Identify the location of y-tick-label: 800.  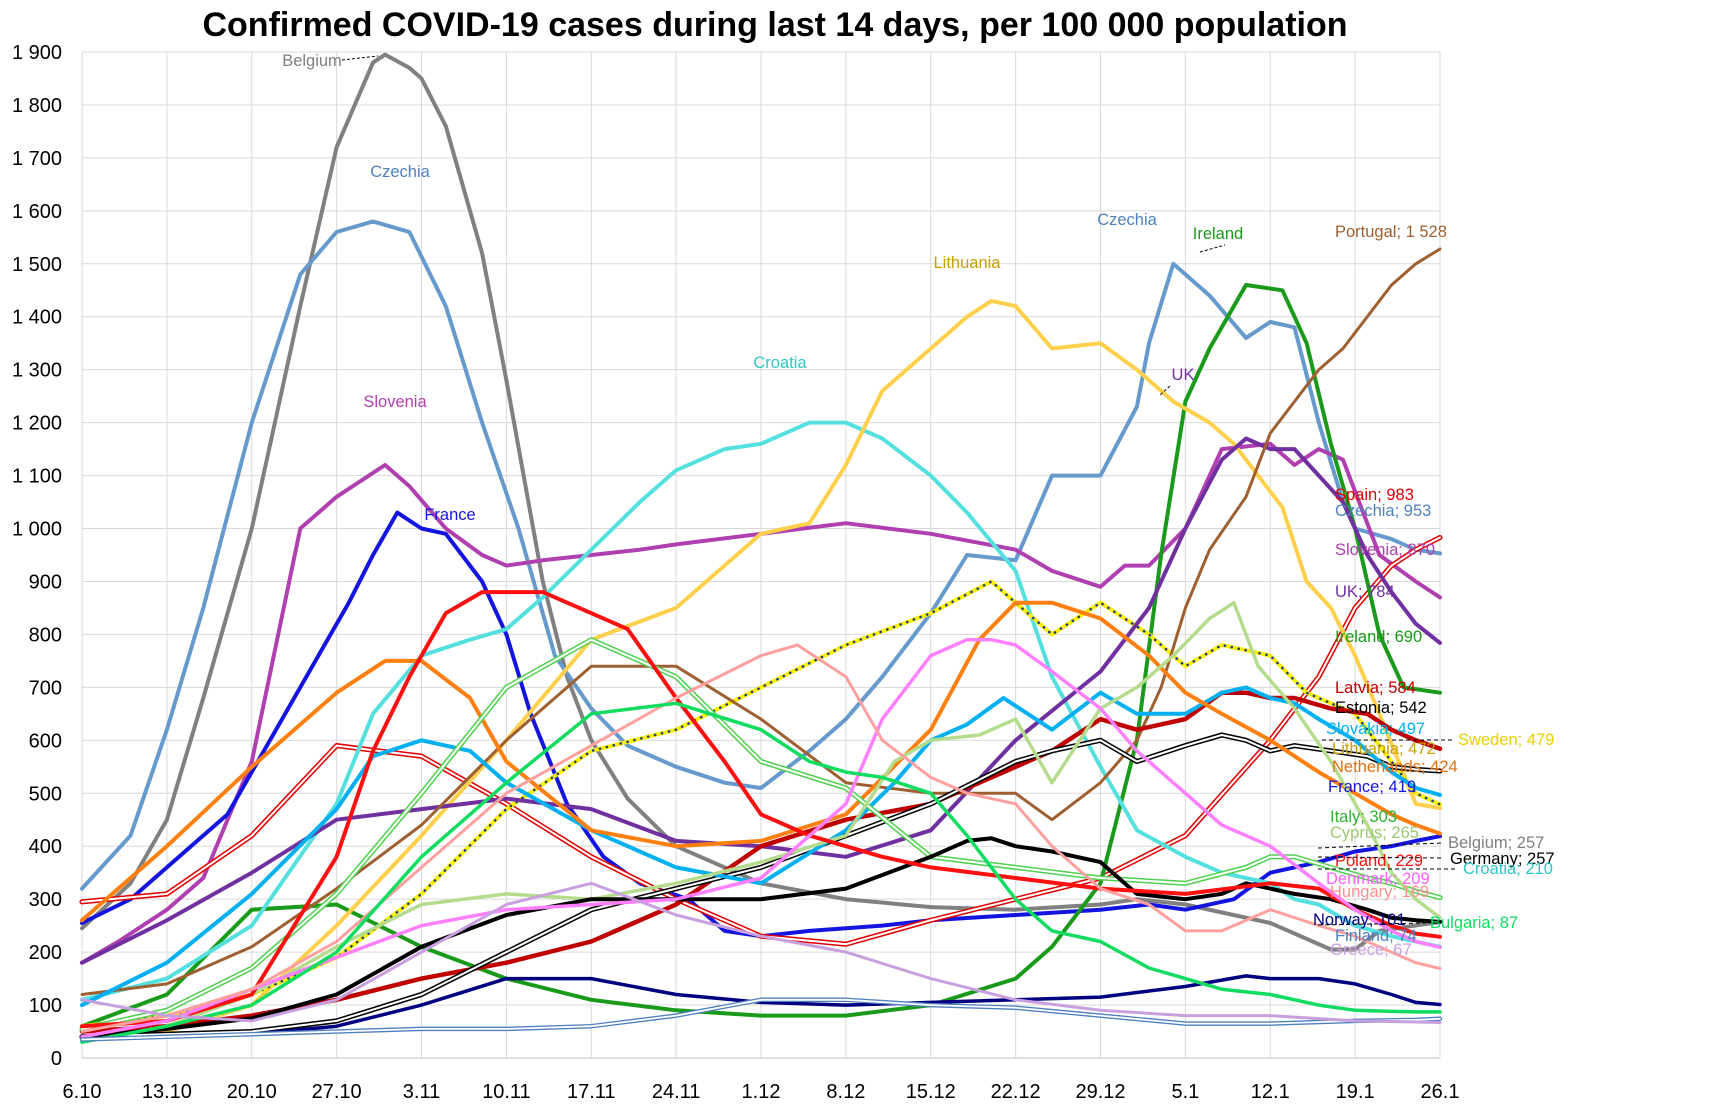
(45, 635).